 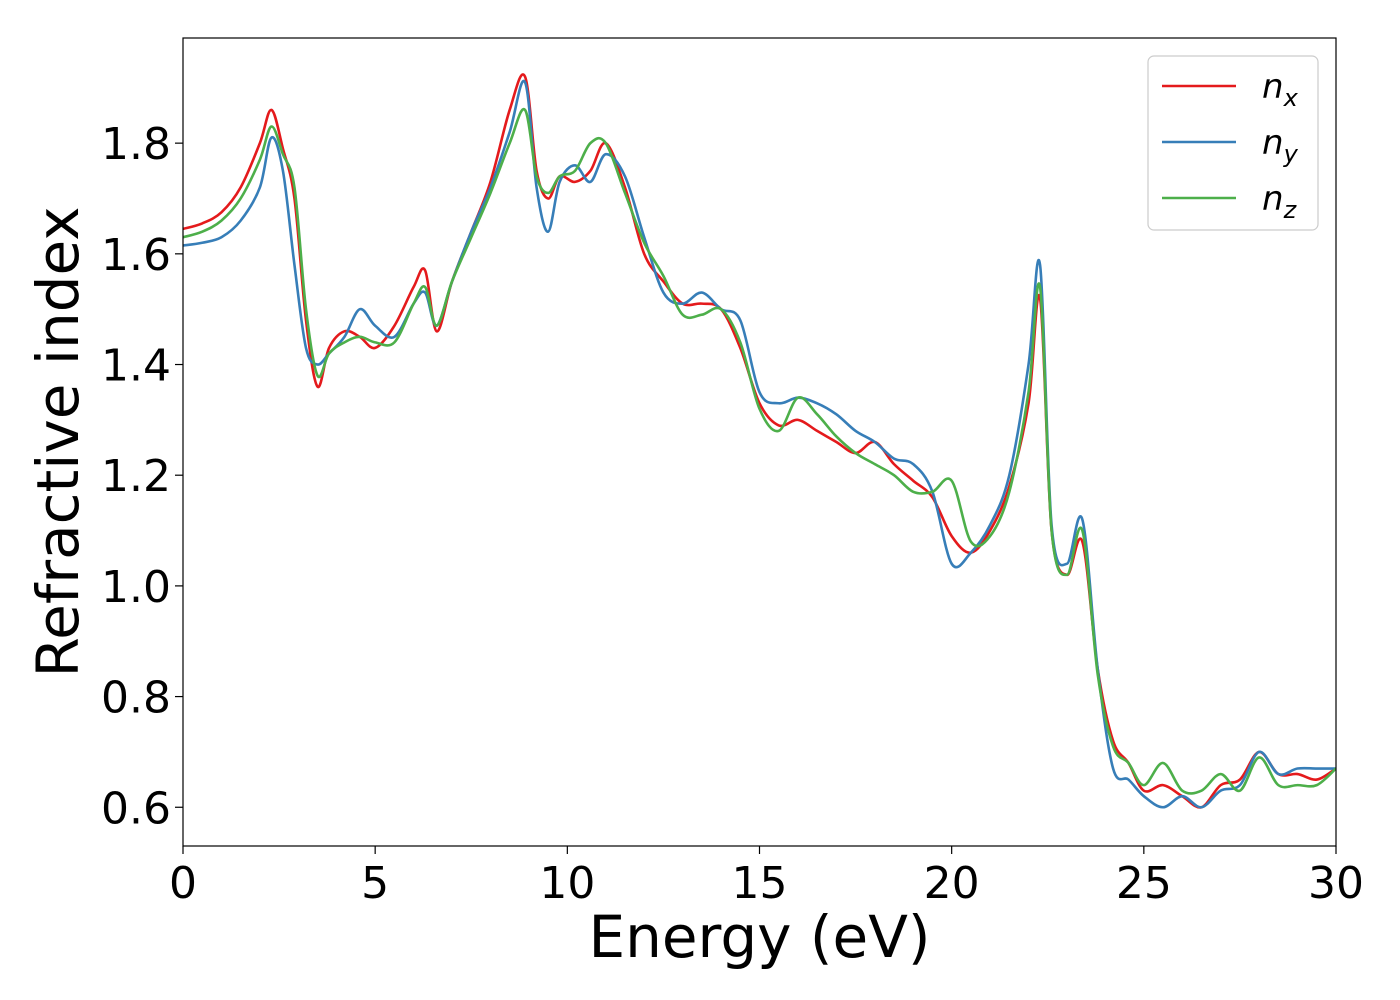 I want to click on x-tick-label: 0, so click(x=183, y=883).